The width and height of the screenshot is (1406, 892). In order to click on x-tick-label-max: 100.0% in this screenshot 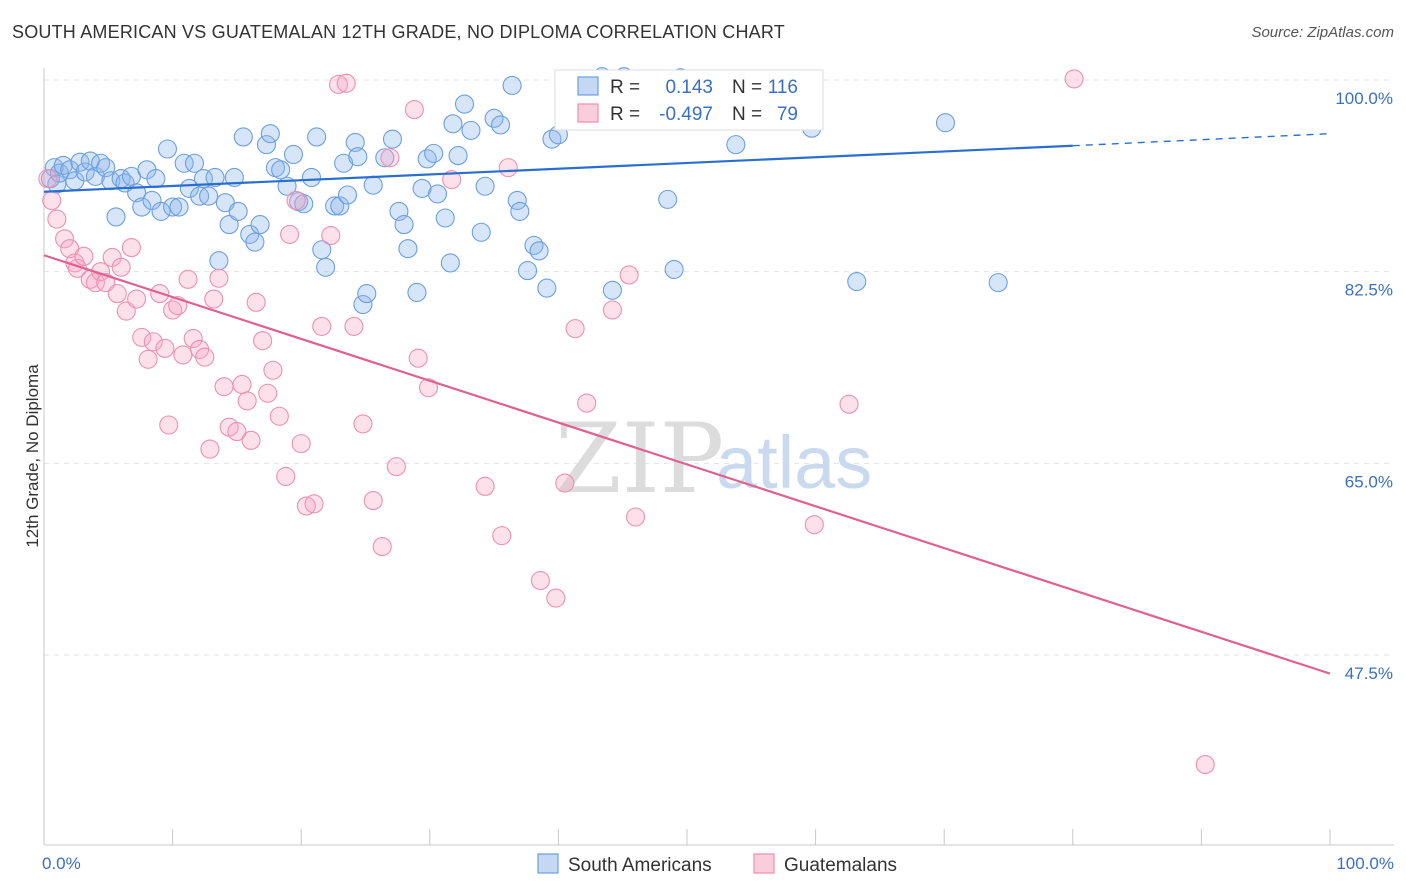, I will do `click(1365, 863)`.